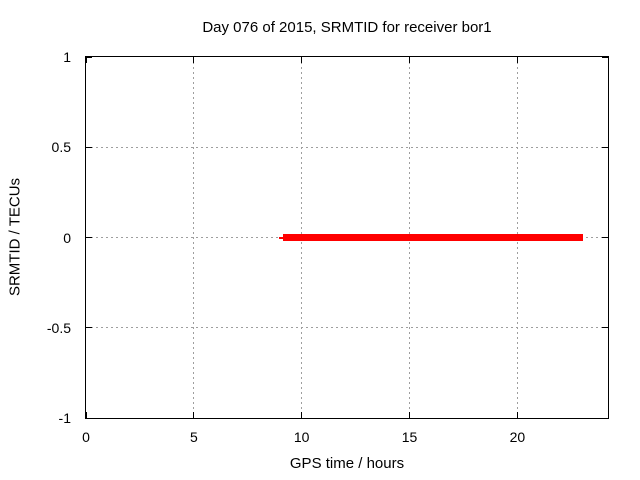 The height and width of the screenshot is (480, 640). I want to click on y-tick-label: -0.5, so click(58, 327).